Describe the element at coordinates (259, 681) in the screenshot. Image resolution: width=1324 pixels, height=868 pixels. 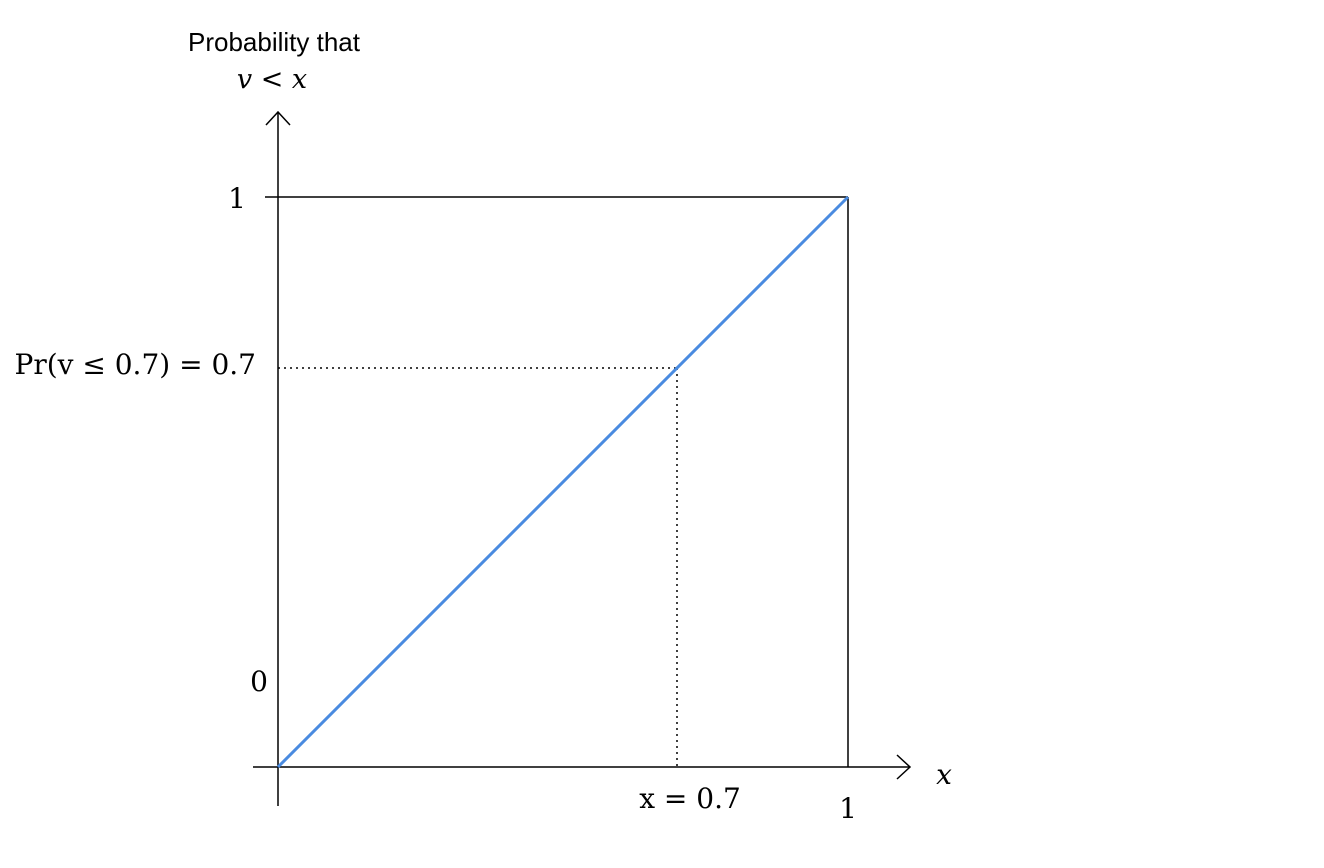
I see `y-tick-label-0: 0` at that location.